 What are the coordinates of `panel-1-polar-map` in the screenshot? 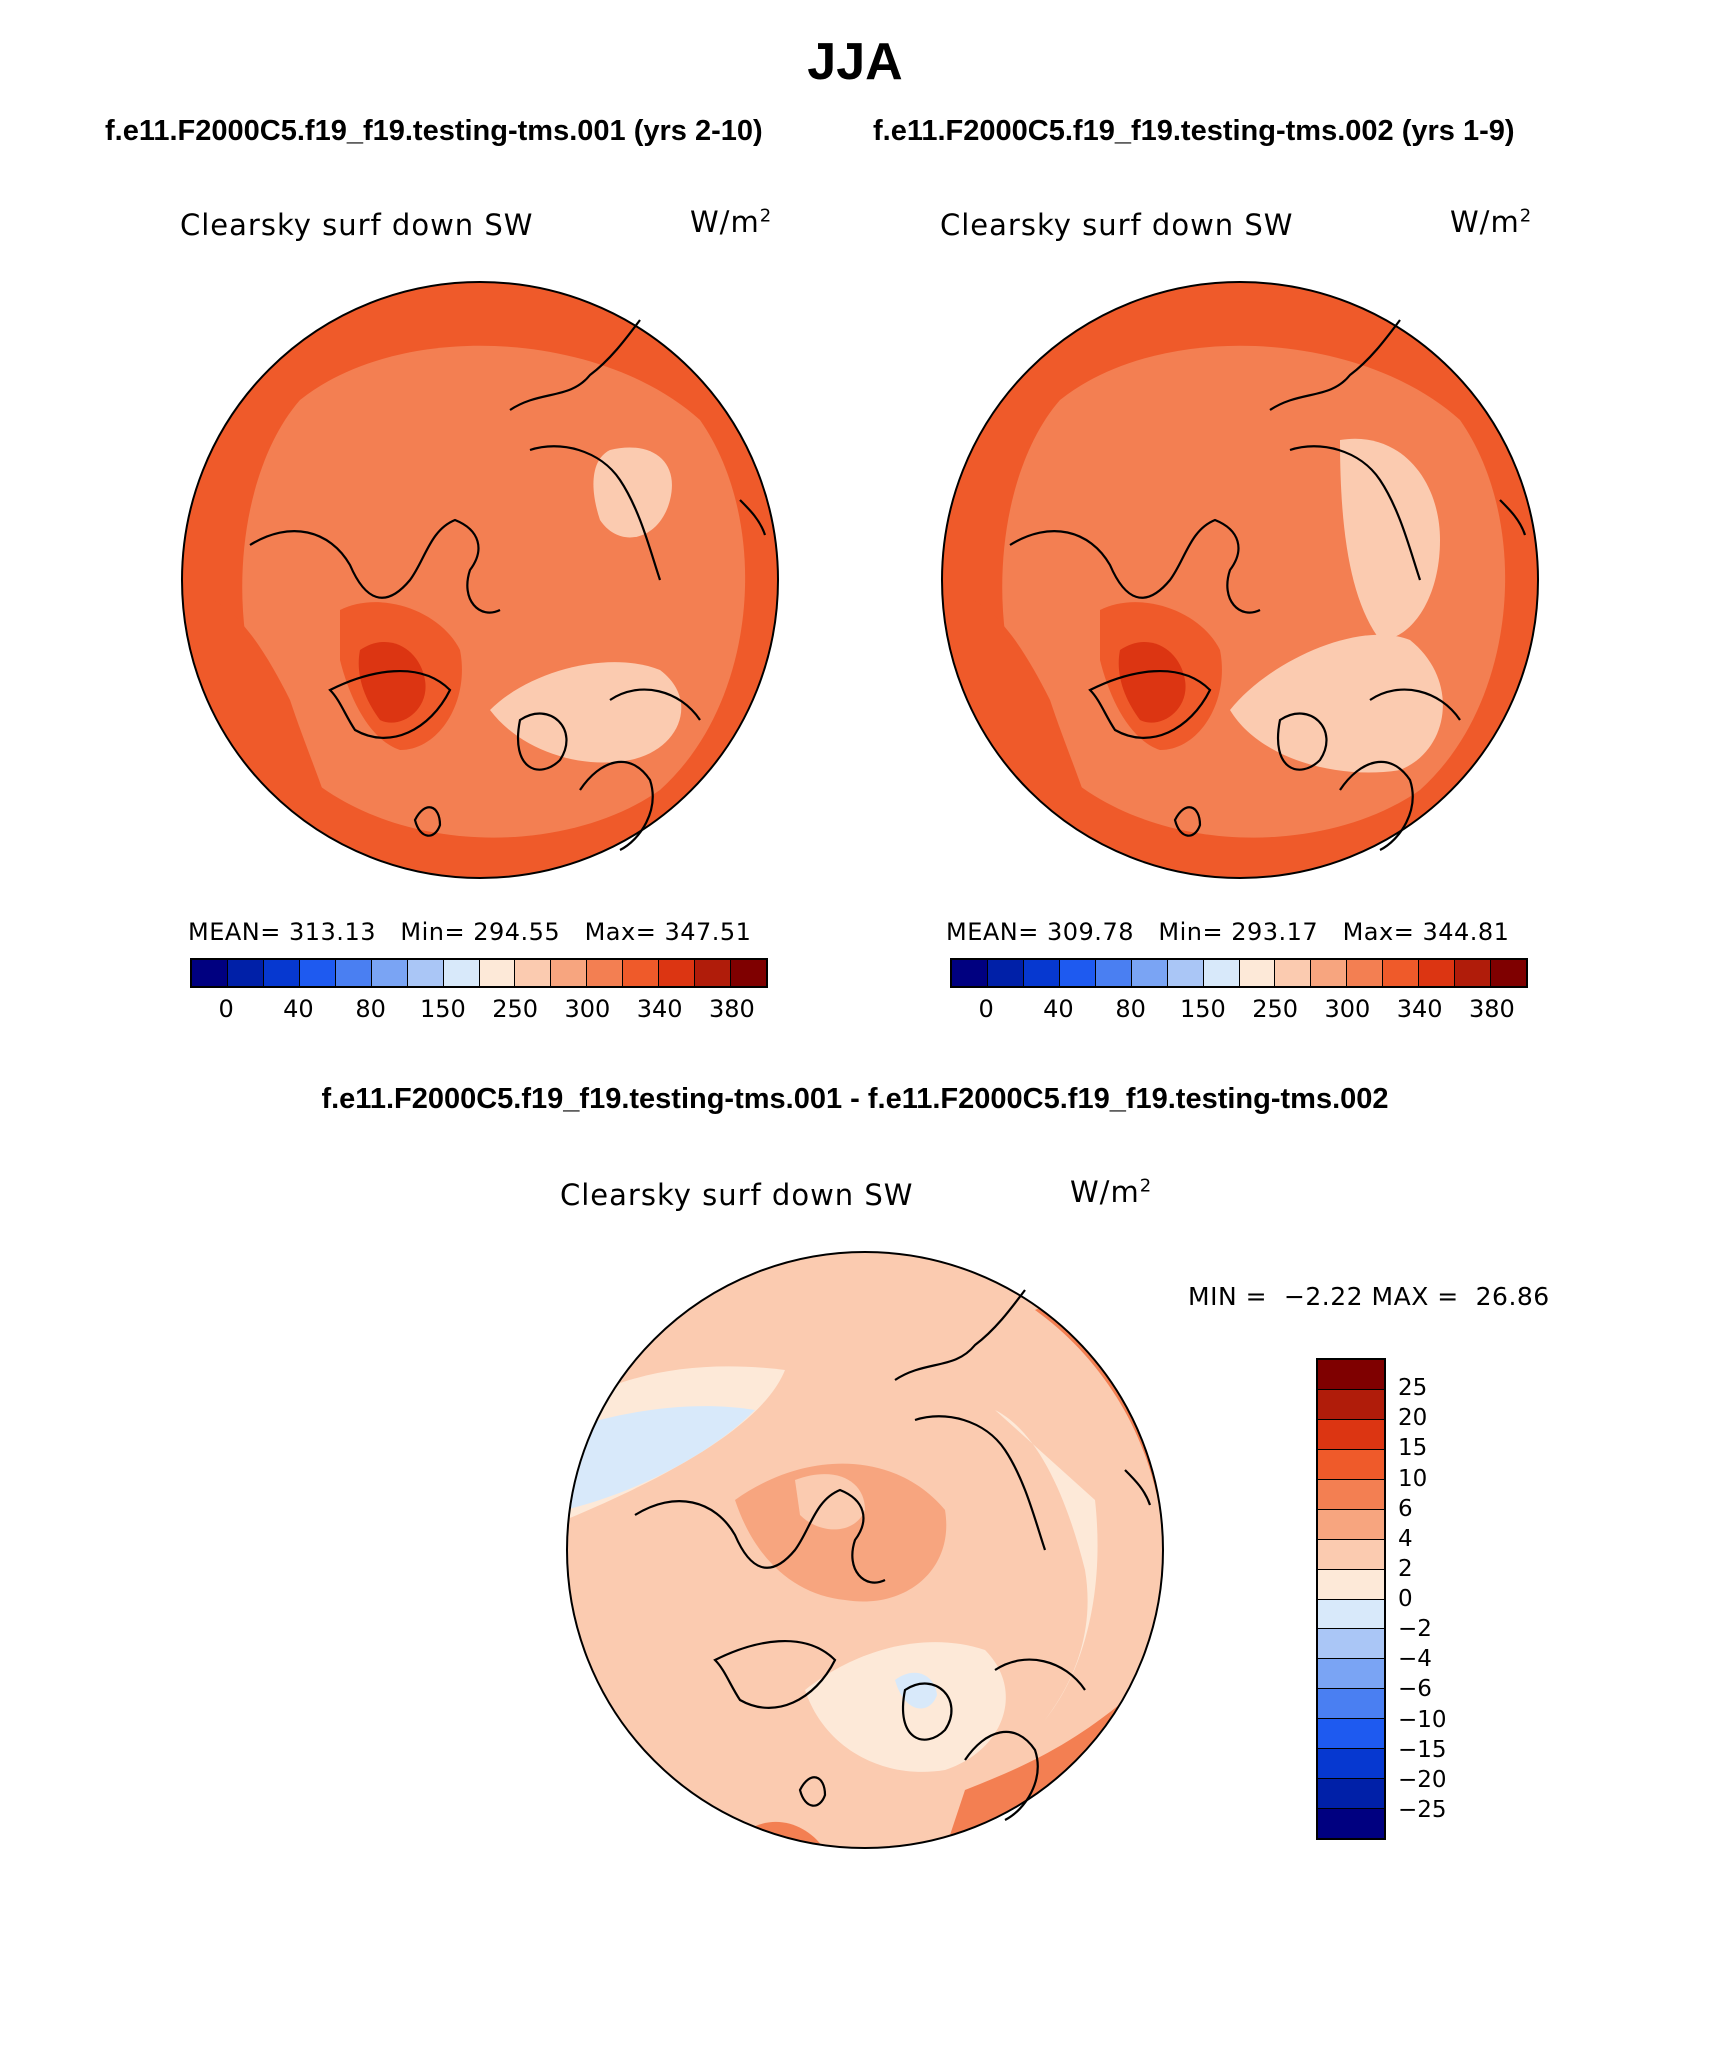 It's located at (480, 580).